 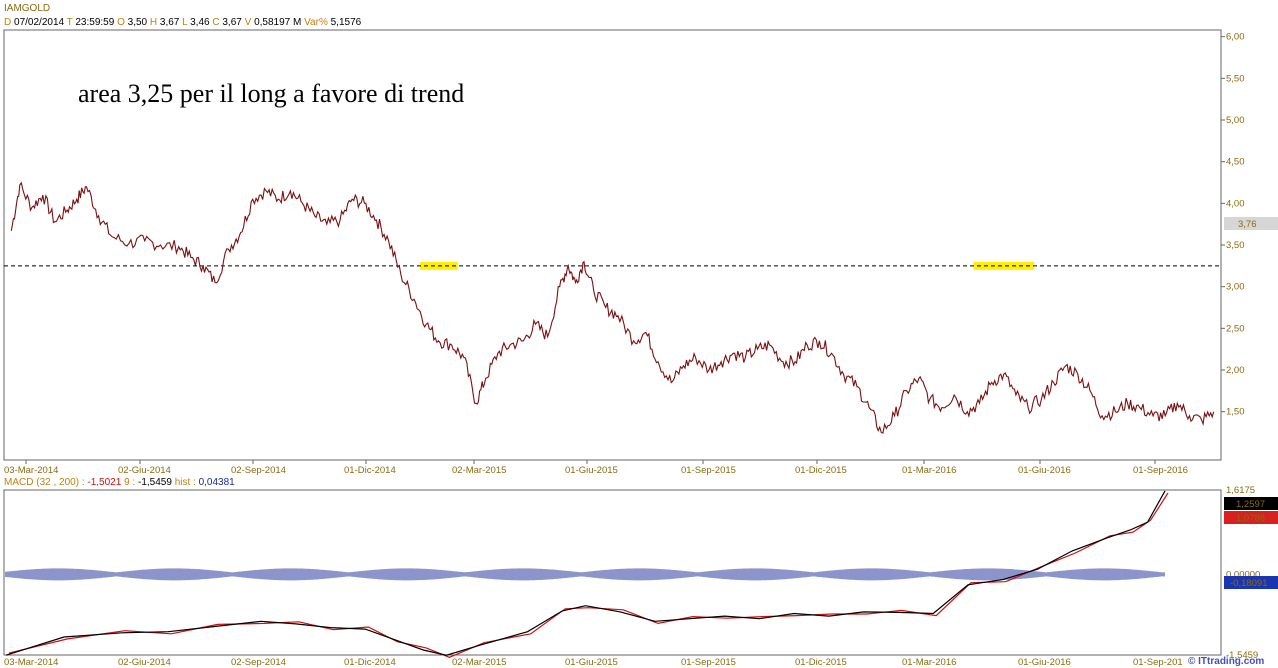 What do you see at coordinates (187, 482) in the screenshot?
I see `hist-readout-name: hist :` at bounding box center [187, 482].